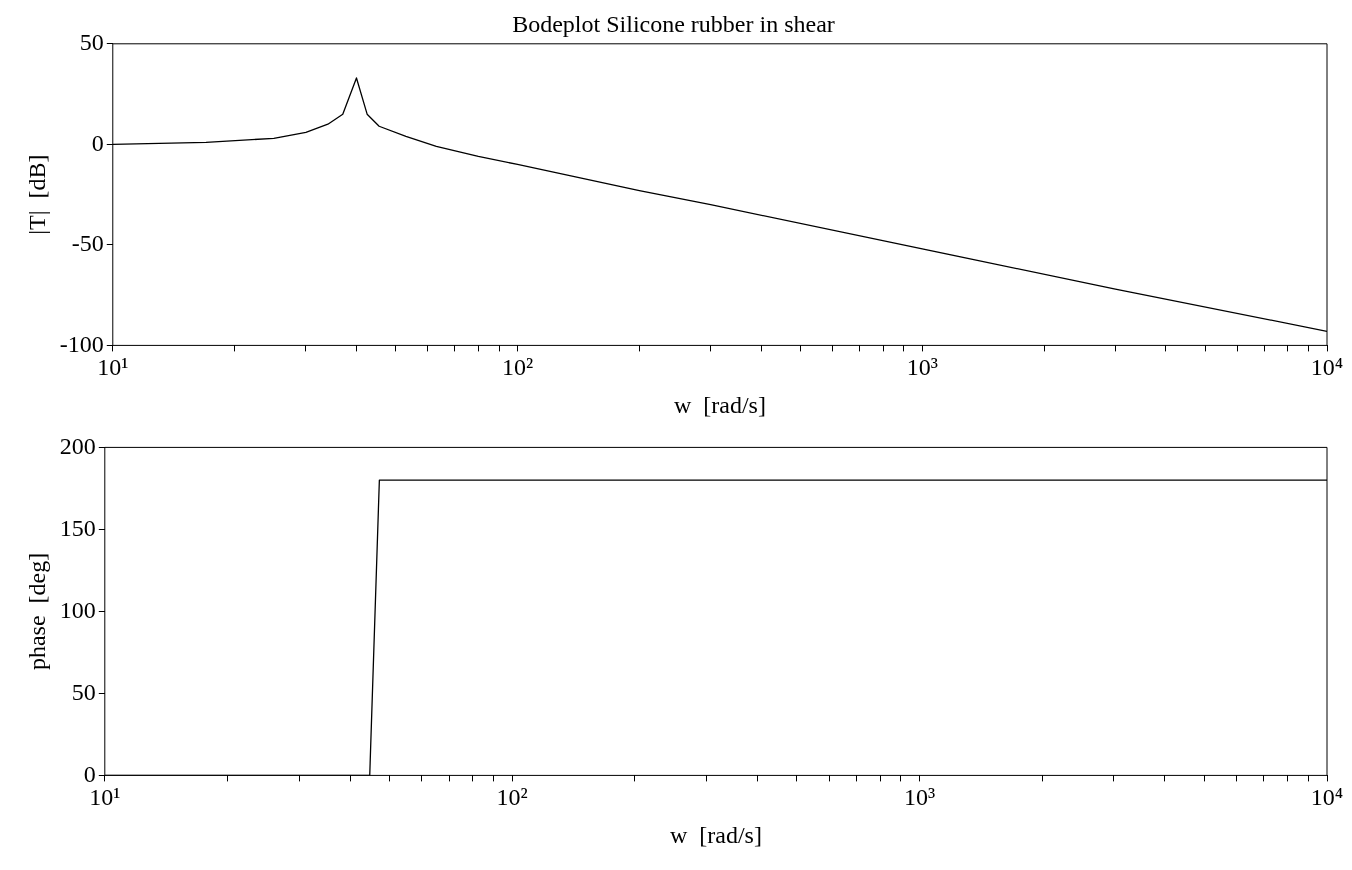 This screenshot has height=870, width=1352. What do you see at coordinates (36, 194) in the screenshot?
I see `y-axis-title: |T| [dB]` at bounding box center [36, 194].